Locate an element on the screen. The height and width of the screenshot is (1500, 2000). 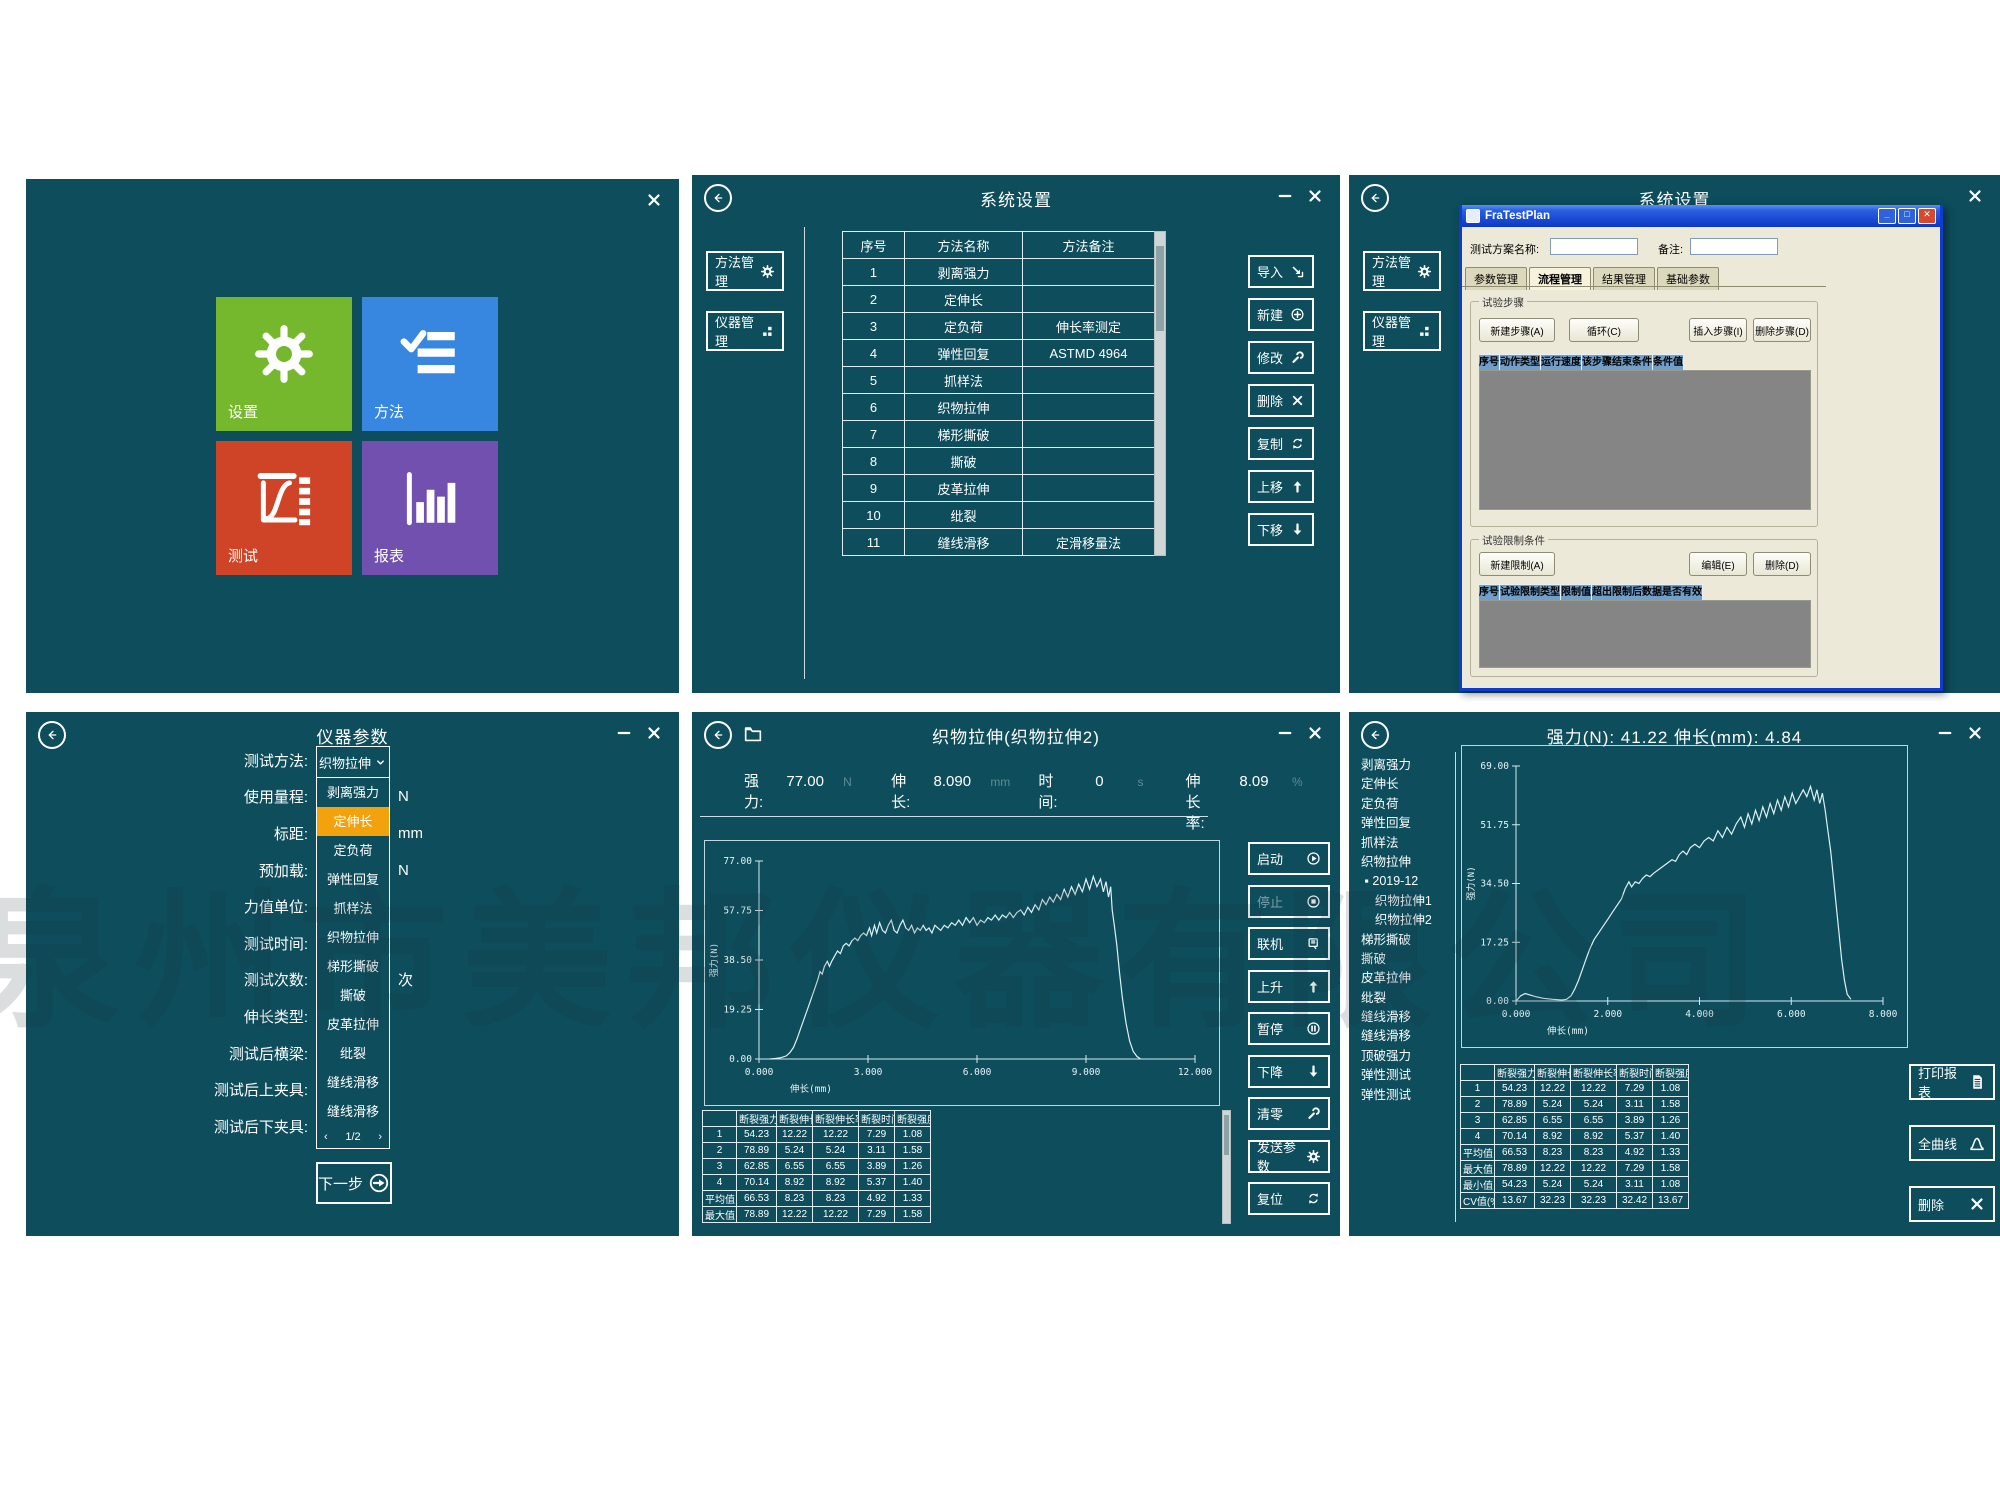
dropdown-option: 织物拉伸 is located at coordinates (352, 937).